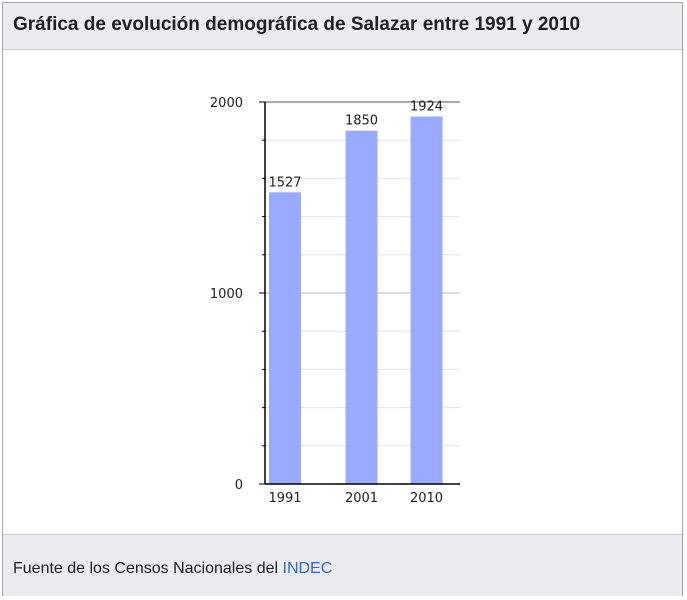 The height and width of the screenshot is (600, 687). What do you see at coordinates (426, 107) in the screenshot?
I see `data-label-2010: 1924` at bounding box center [426, 107].